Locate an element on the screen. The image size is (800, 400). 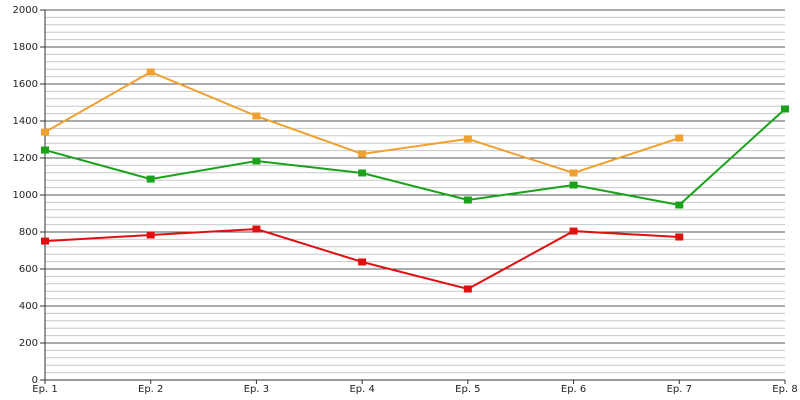
y-tick-label: 600 is located at coordinates (28, 269).